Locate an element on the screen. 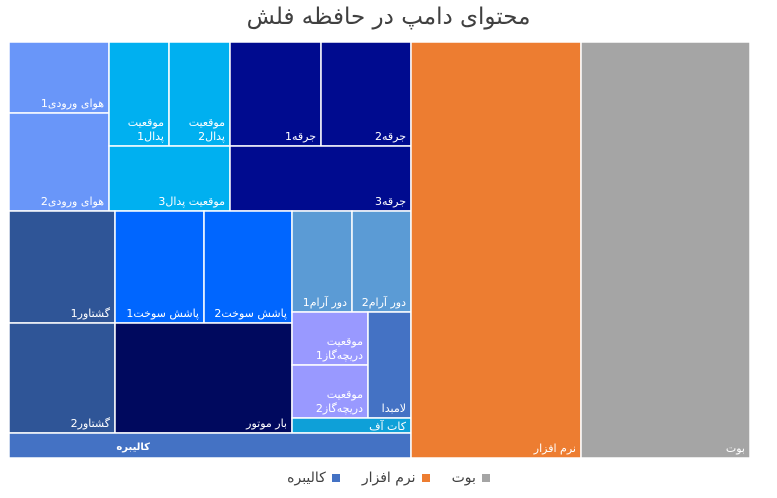 This screenshot has width=777, height=498. tile-label: دور آرام2 is located at coordinates (384, 302).